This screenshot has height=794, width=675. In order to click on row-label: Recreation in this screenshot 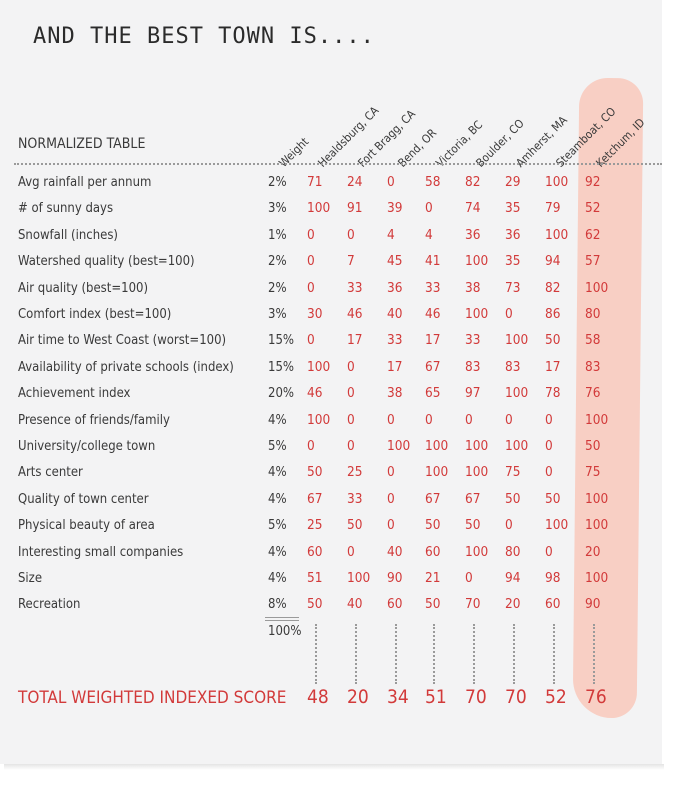, I will do `click(49, 605)`.